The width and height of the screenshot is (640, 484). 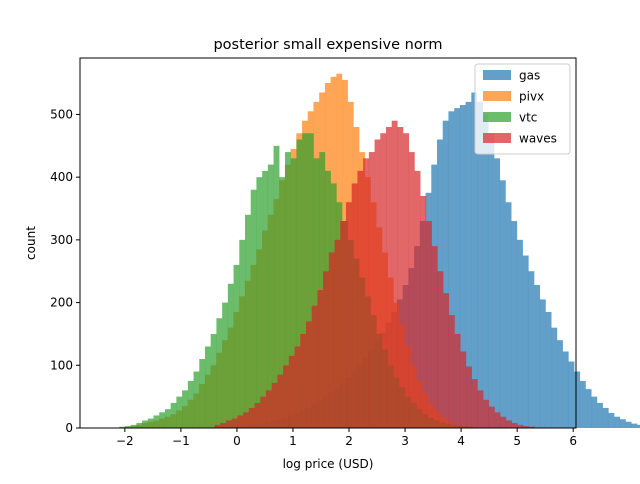 What do you see at coordinates (125, 441) in the screenshot?
I see `x-tick-label: −2` at bounding box center [125, 441].